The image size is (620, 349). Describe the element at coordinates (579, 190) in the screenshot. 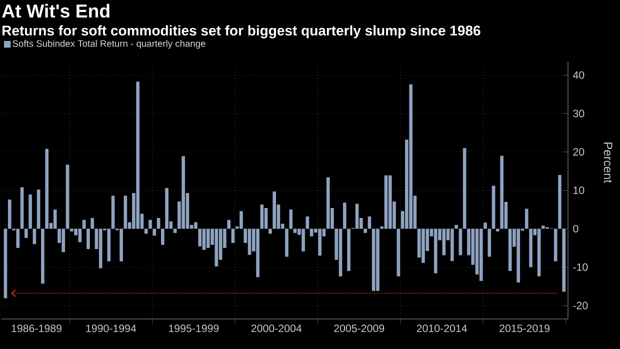

I see `y-tick-label: 10` at that location.